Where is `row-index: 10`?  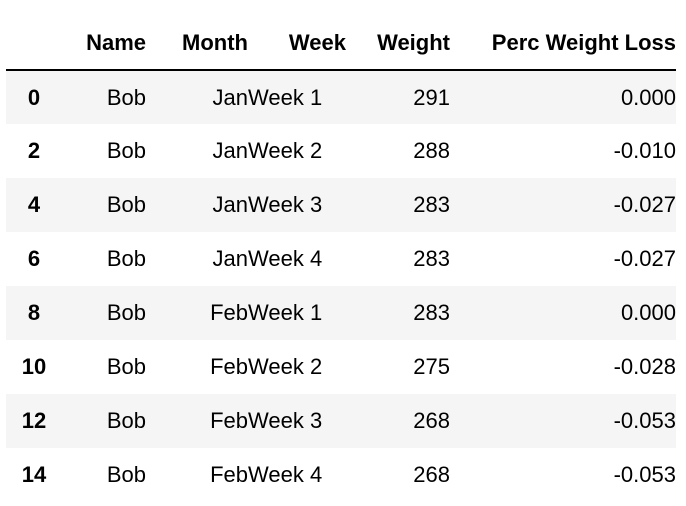 row-index: 10 is located at coordinates (34, 366).